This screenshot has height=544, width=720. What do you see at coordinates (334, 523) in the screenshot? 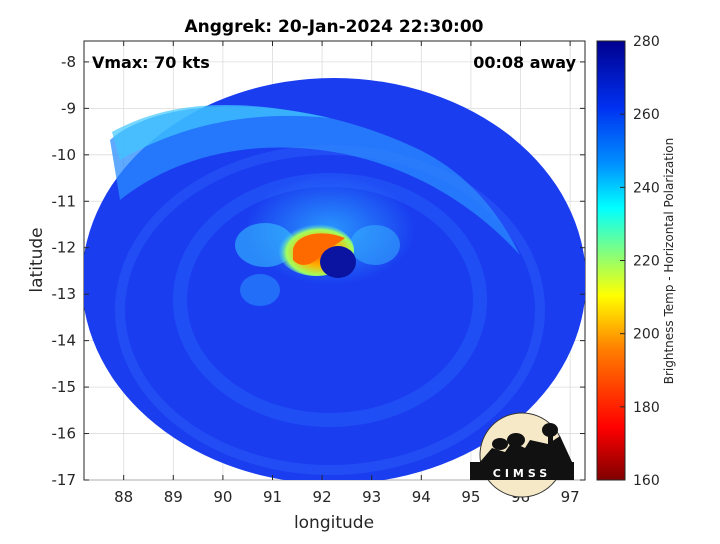
I see `x-axis-label: longitude` at bounding box center [334, 523].